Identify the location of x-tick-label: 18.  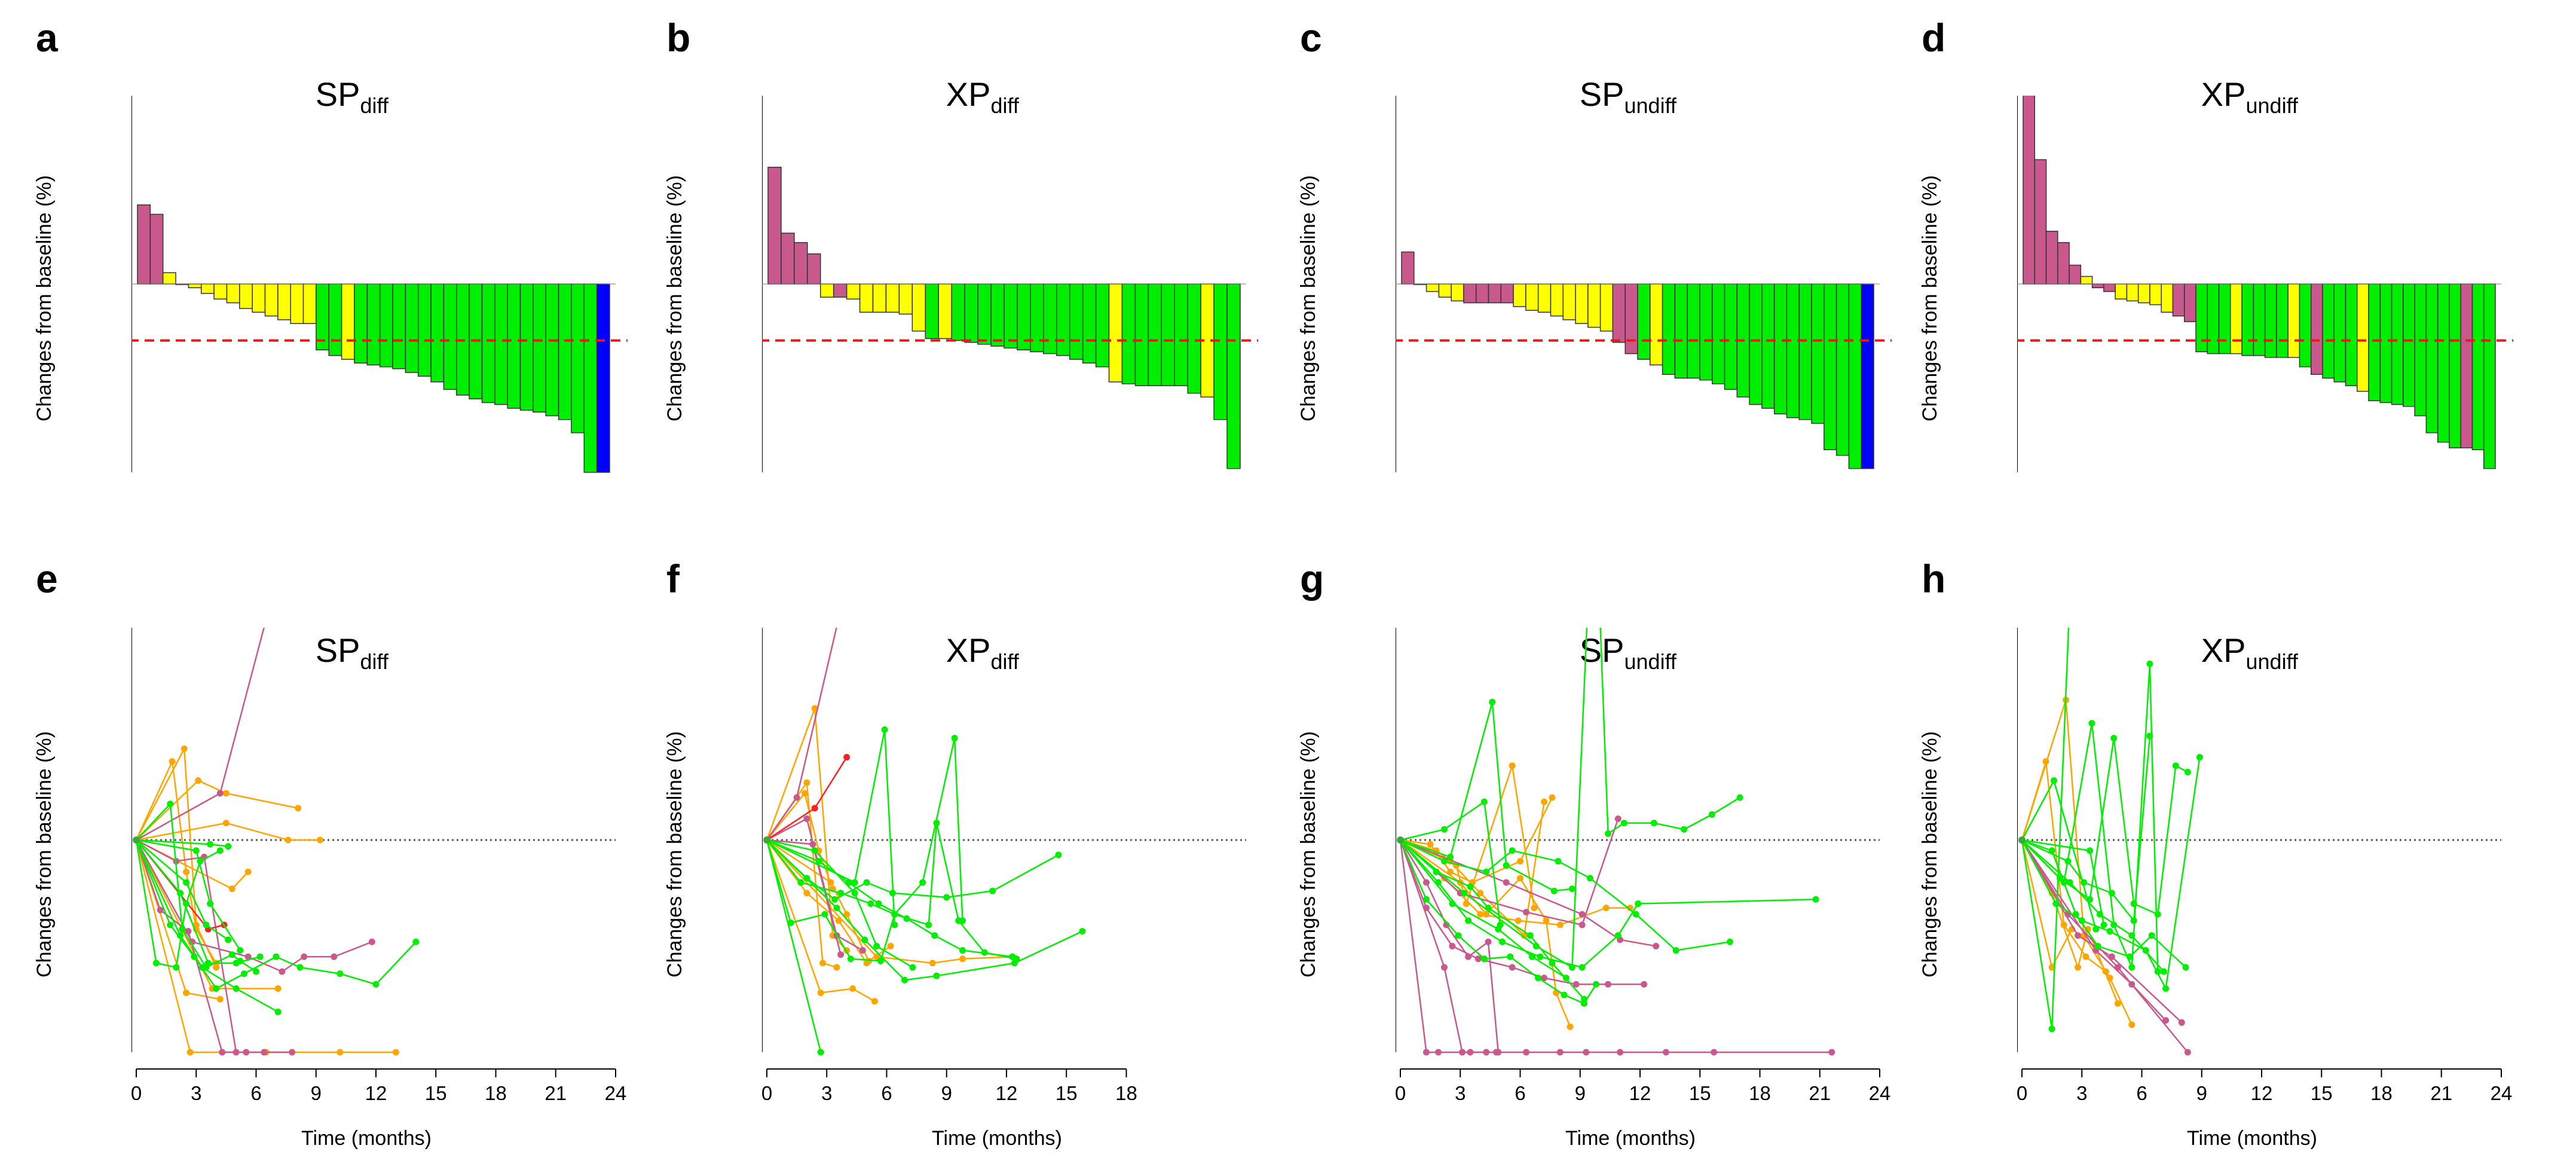
(496, 1091).